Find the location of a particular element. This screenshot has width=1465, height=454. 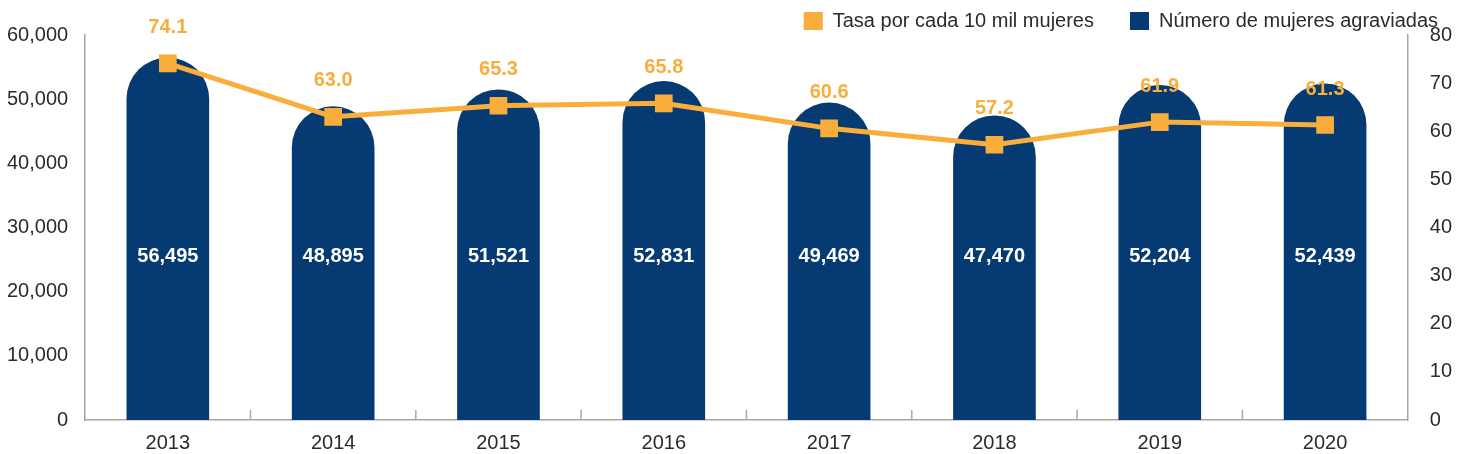

x-tick-label: 2015 is located at coordinates (498, 441).